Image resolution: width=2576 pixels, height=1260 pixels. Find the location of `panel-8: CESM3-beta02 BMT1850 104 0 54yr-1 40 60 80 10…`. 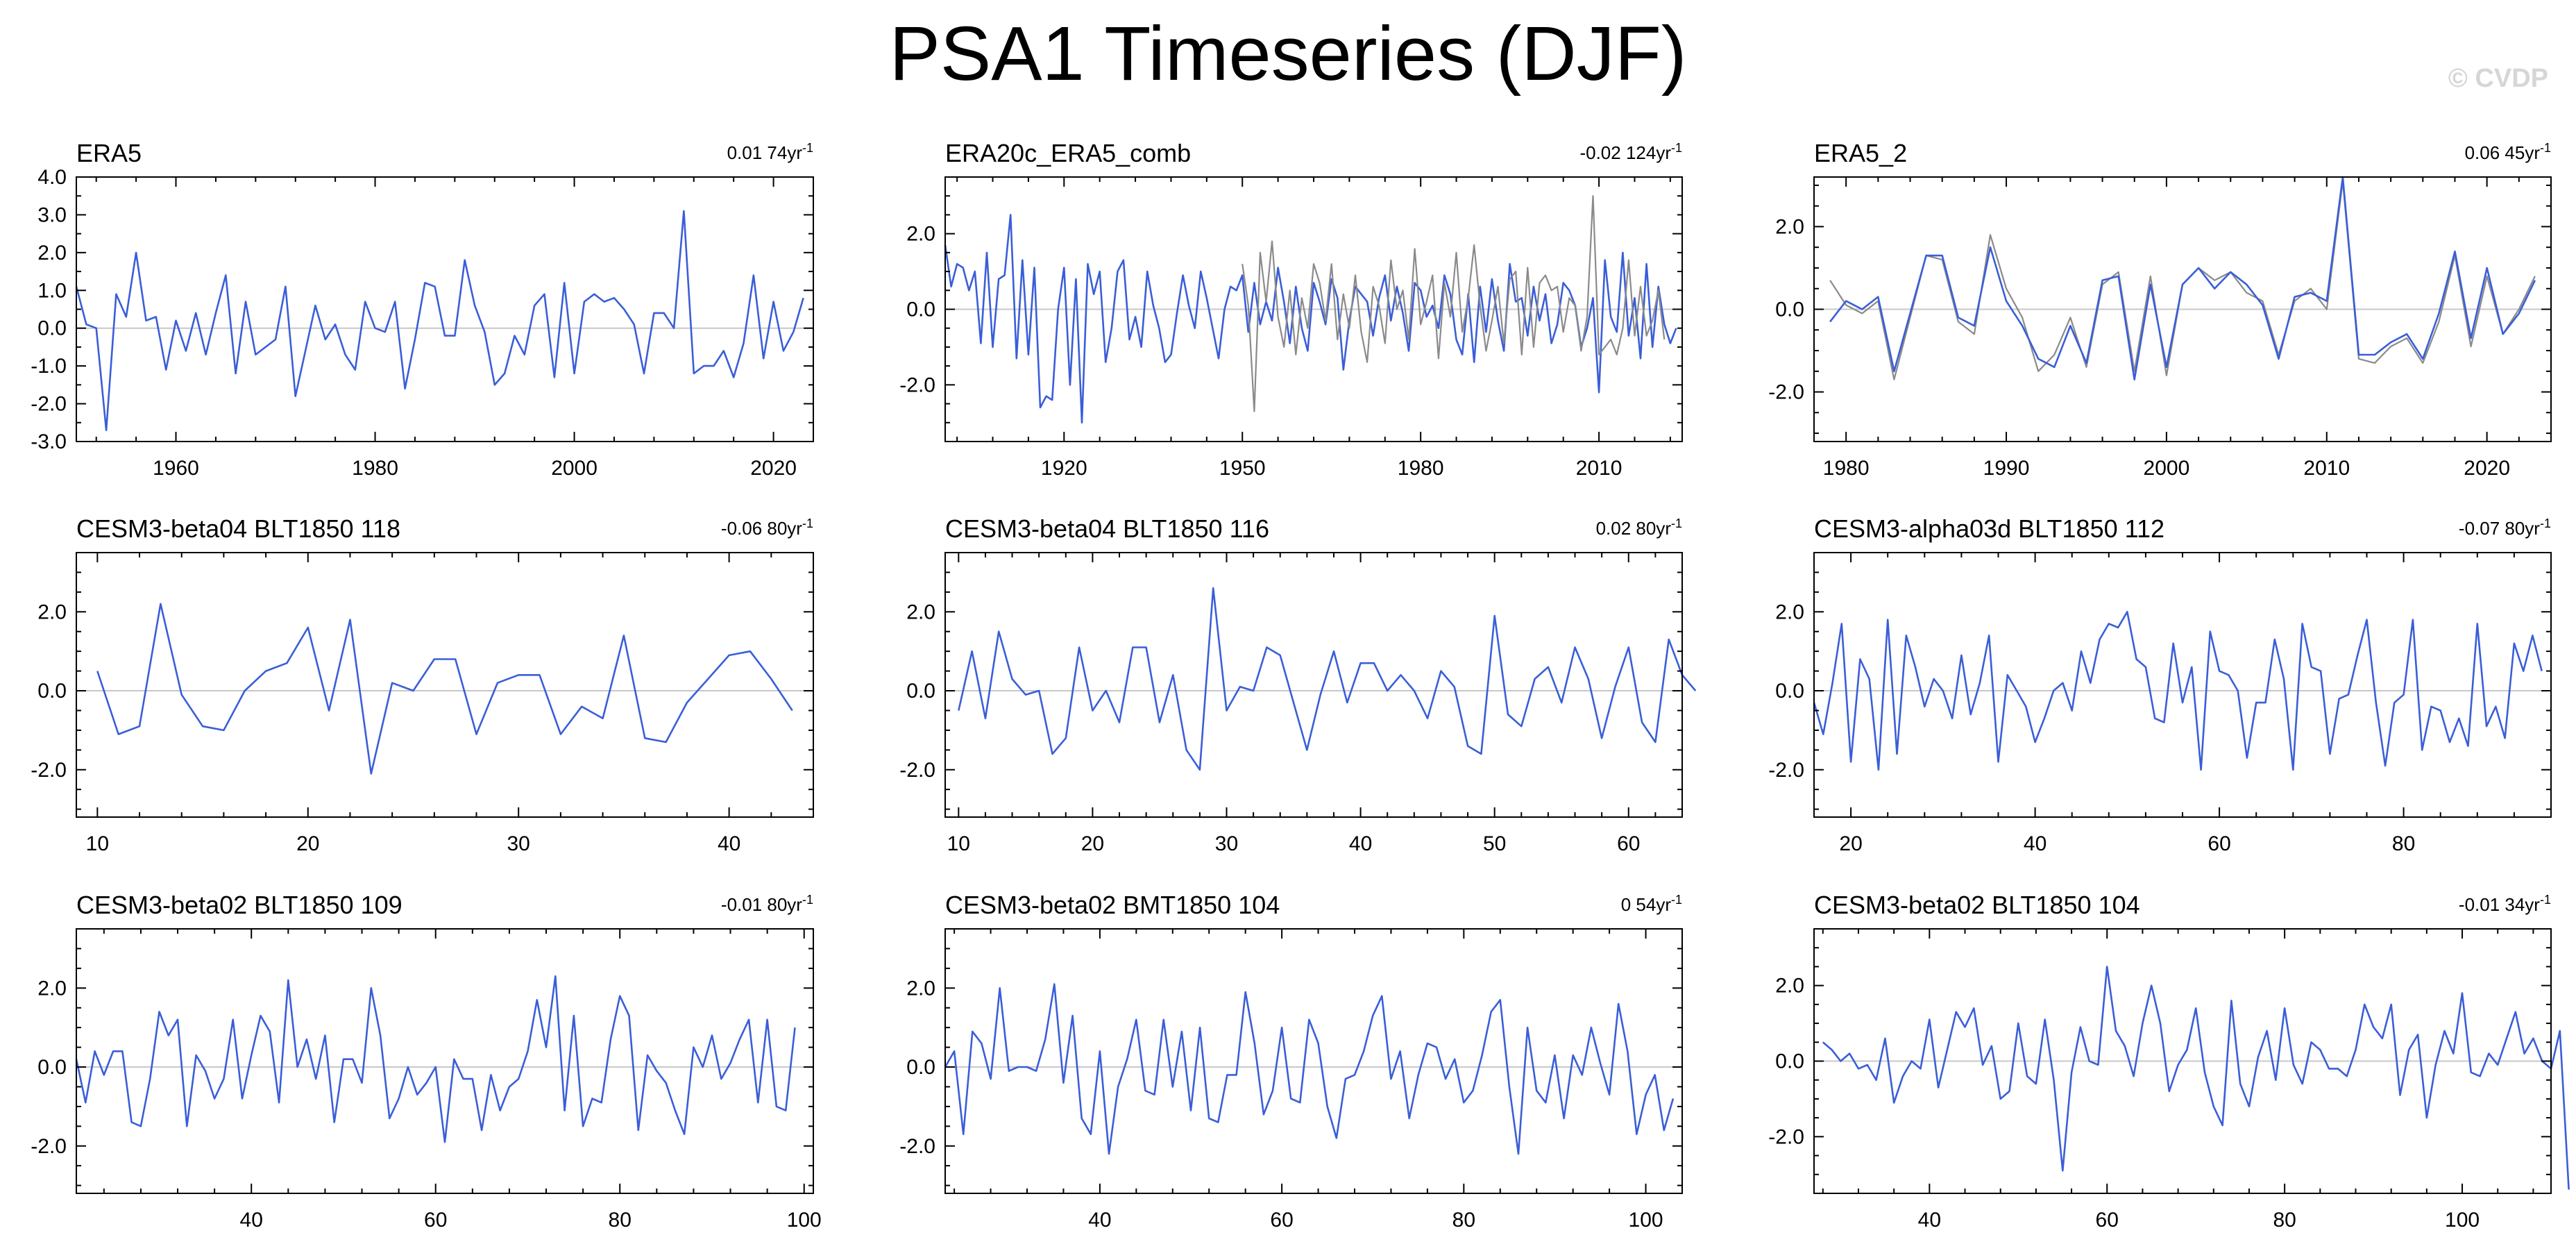

panel-8: CESM3-beta02 BMT1850 104 0 54yr-1 40 60 80 10… is located at coordinates (1291, 1061).